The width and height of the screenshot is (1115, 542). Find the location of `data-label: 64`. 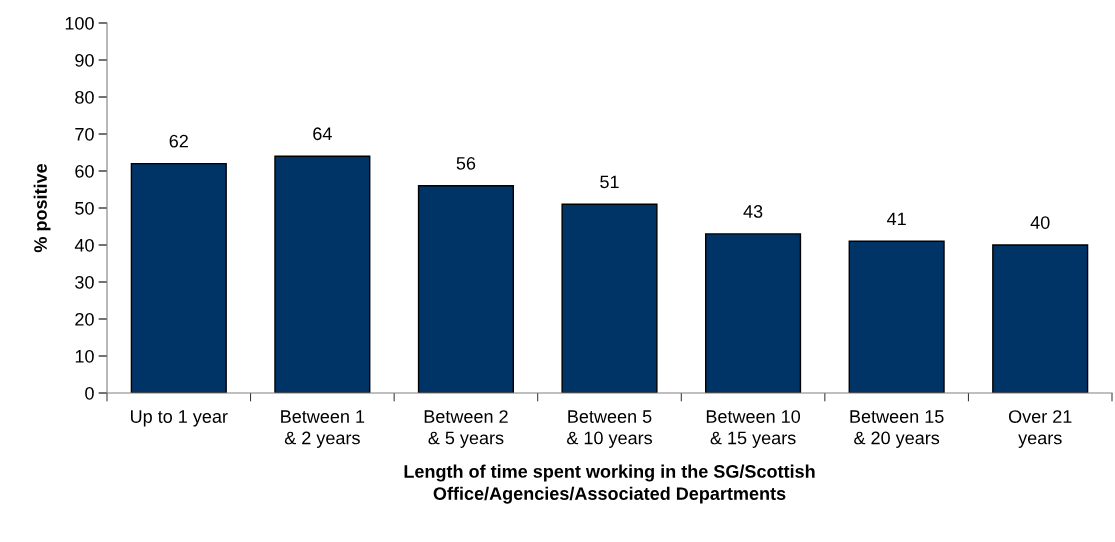

data-label: 64 is located at coordinates (322, 134).